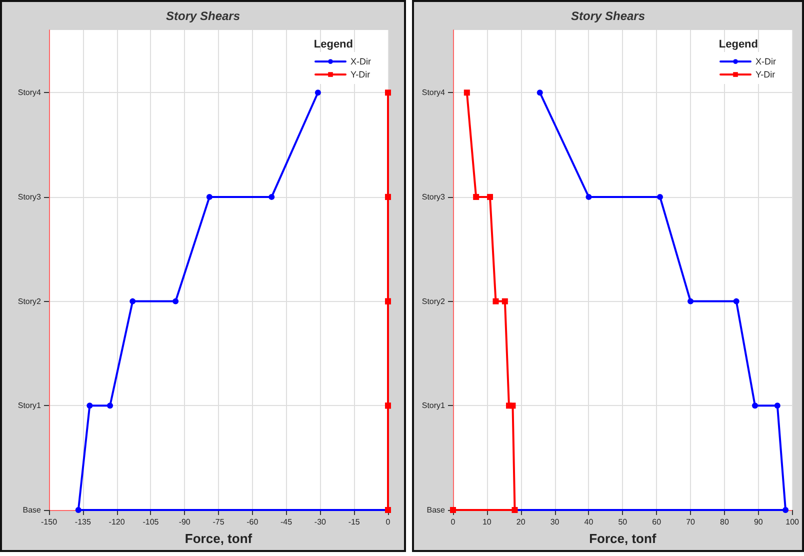  What do you see at coordinates (286, 522) in the screenshot?
I see `x-tick-label: -45` at bounding box center [286, 522].